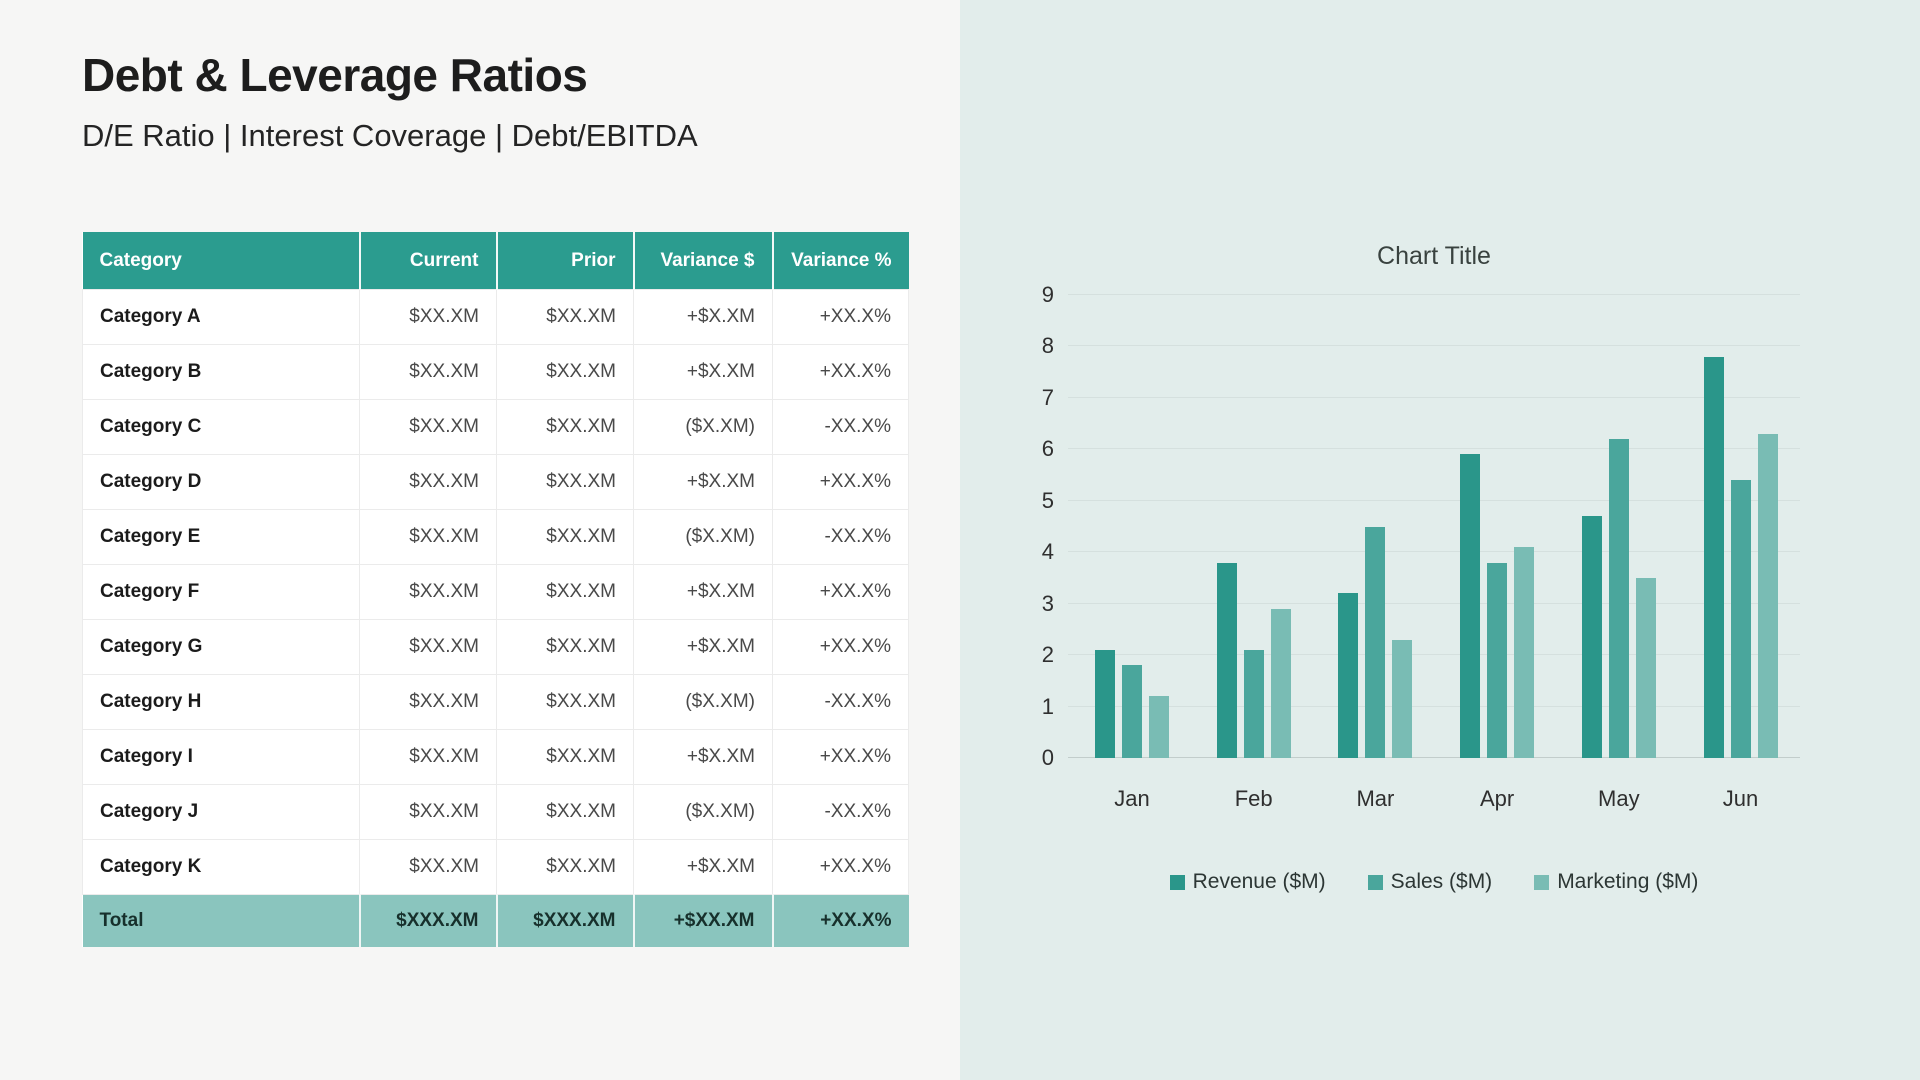 This screenshot has height=1080, width=1920. What do you see at coordinates (221, 920) in the screenshot?
I see `total-label: Total` at bounding box center [221, 920].